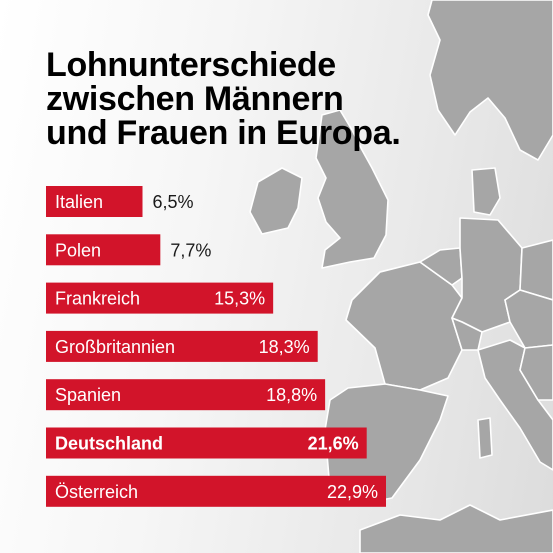  I want to click on map-ireland, so click(276, 201).